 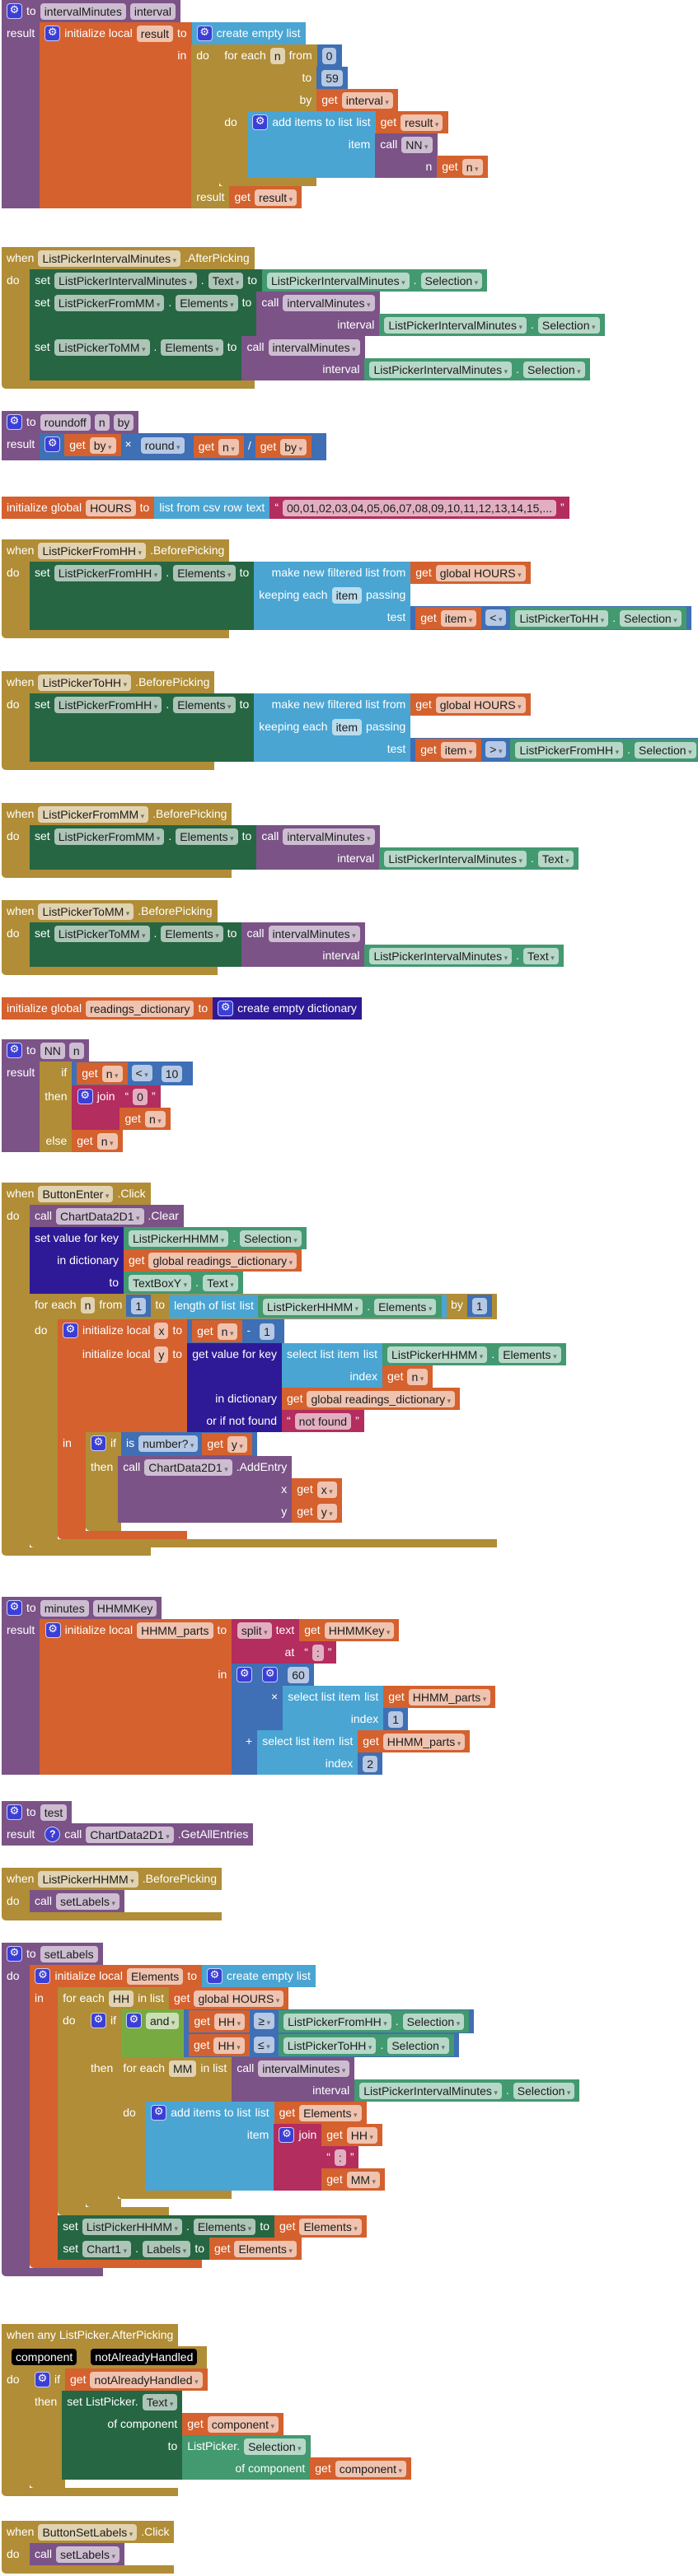 What do you see at coordinates (349, 1306) in the screenshot?
I see `component-getter-block: ListPickerHHMM.Elements` at bounding box center [349, 1306].